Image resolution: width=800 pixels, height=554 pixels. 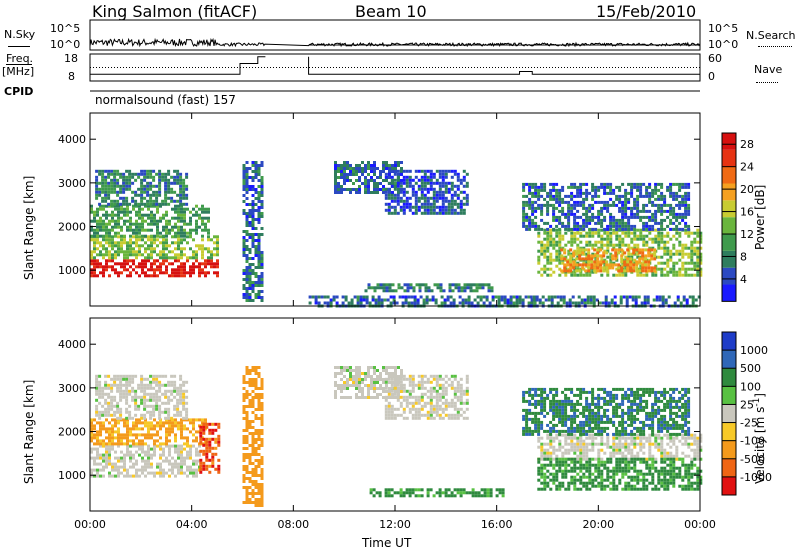 I want to click on velocity-colorbar-frame, so click(x=729, y=413).